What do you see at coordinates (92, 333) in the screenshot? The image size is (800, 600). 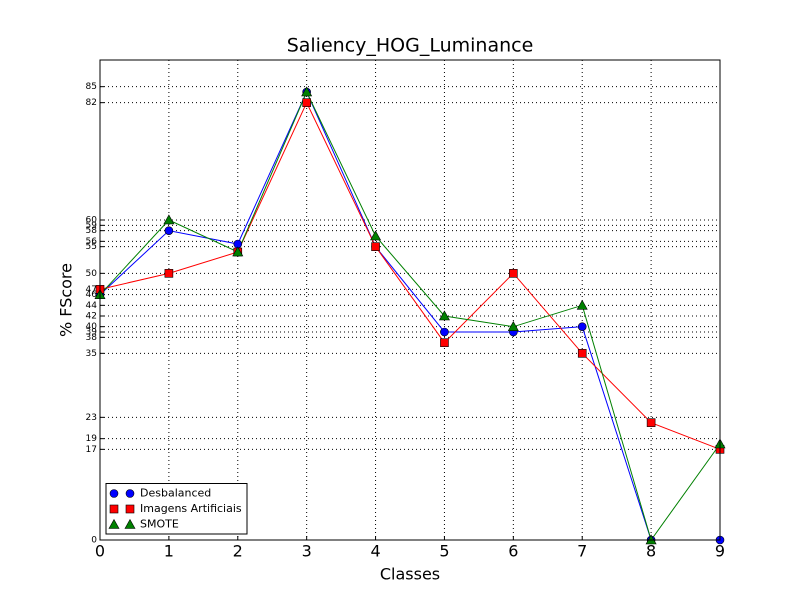 I see `y-tick-label: 39` at bounding box center [92, 333].